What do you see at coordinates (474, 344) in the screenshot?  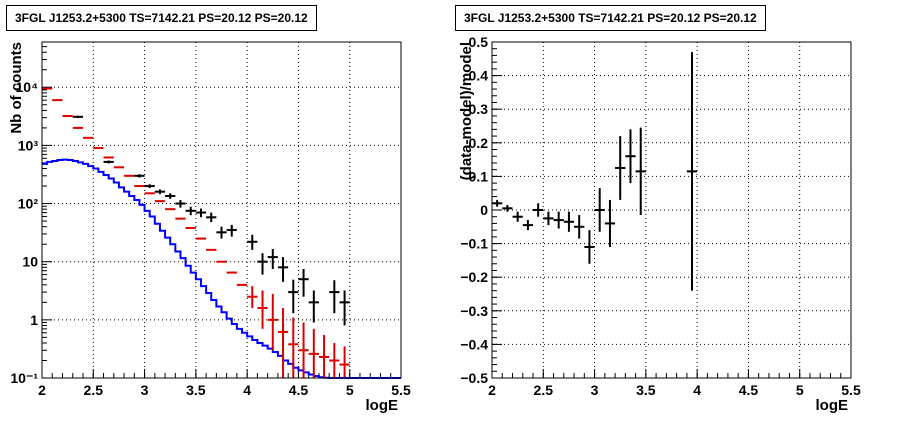 I see `y-tick-label: −0.4` at bounding box center [474, 344].